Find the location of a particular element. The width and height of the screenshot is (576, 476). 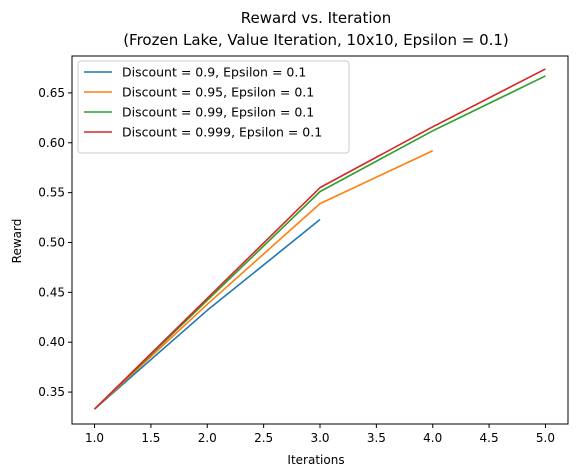

x-tick-label: 1.5 is located at coordinates (150, 438).